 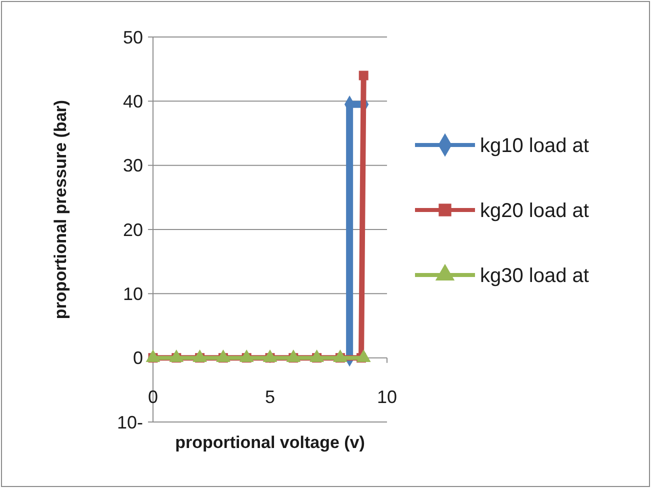 I want to click on x-tick-label: 0, so click(x=153, y=396).